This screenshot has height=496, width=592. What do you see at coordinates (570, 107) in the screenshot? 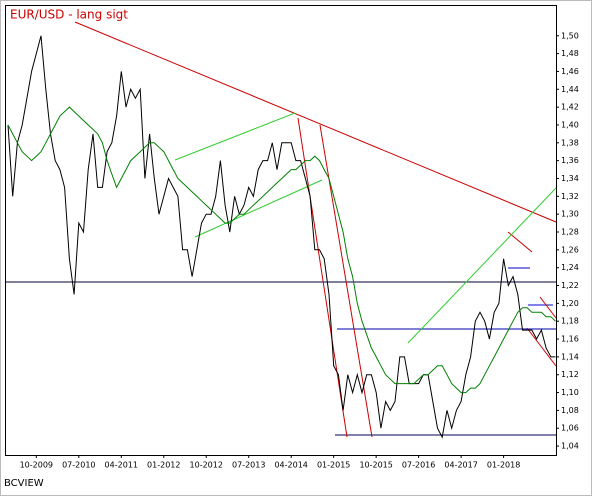
I see `y-tick-label: 1,42` at bounding box center [570, 107].